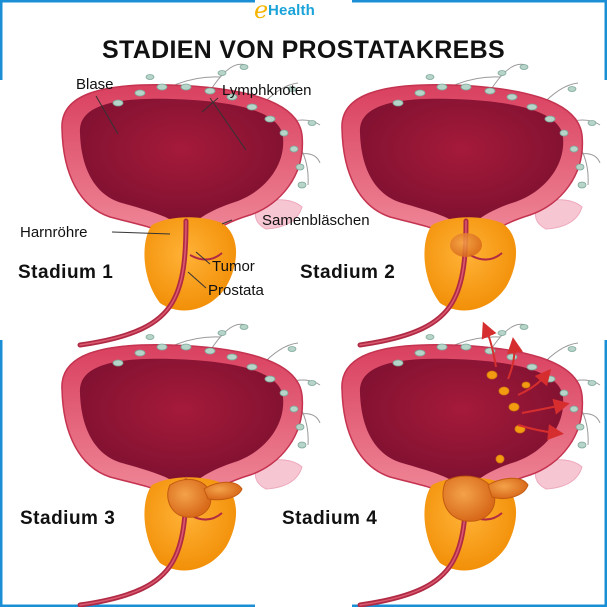 Image resolution: width=607 pixels, height=607 pixels. I want to click on label-urethra: Harnröhre, so click(54, 232).